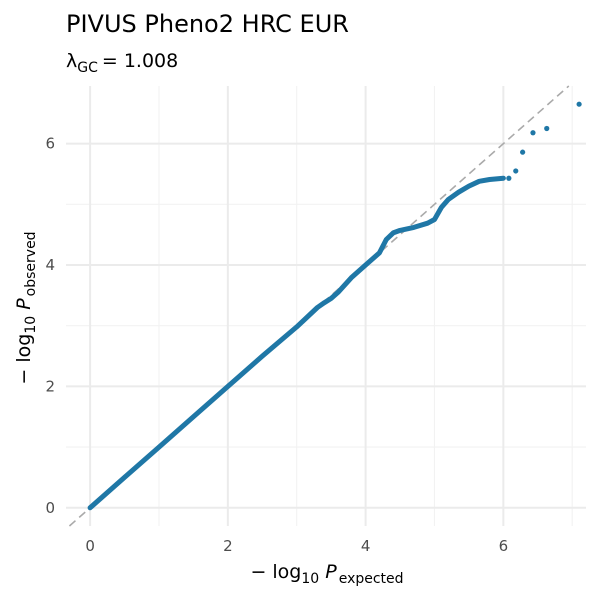 Image resolution: width=600 pixels, height=600 pixels. Describe the element at coordinates (50, 386) in the screenshot. I see `y-tick-label: 2` at that location.